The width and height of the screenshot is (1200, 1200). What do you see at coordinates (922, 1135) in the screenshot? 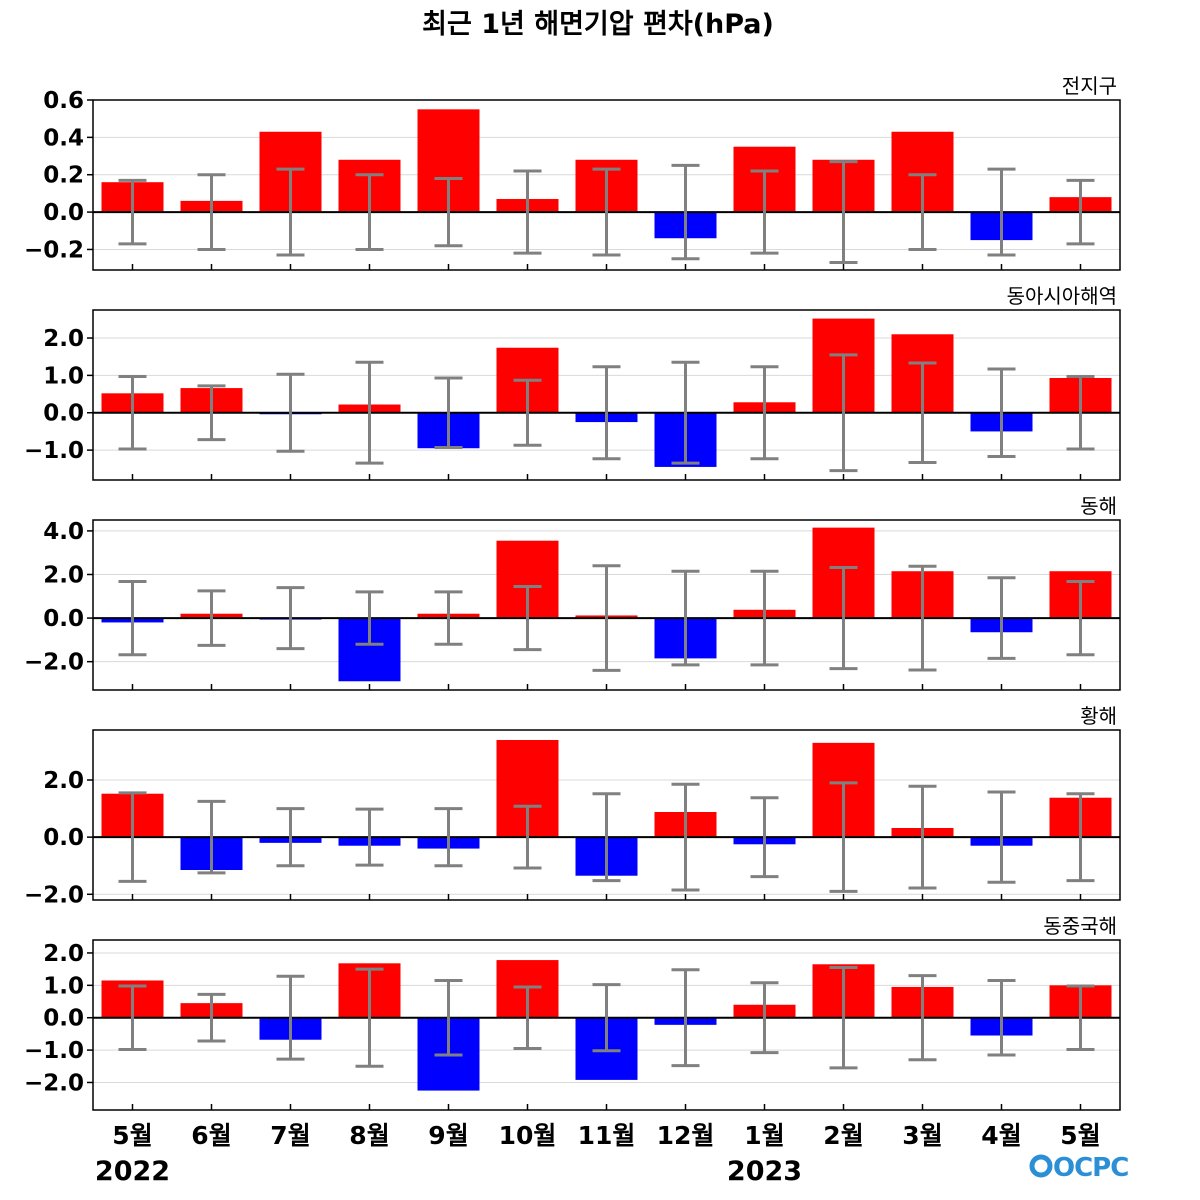
I see `x-tick-label: 3월` at bounding box center [922, 1135].